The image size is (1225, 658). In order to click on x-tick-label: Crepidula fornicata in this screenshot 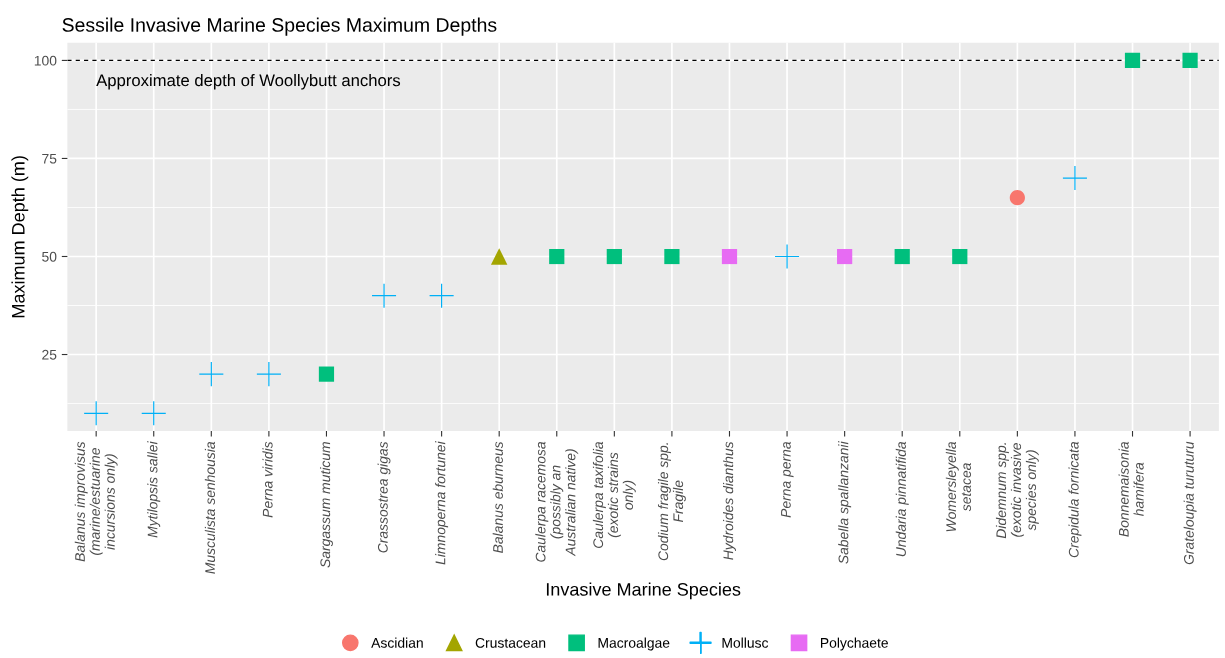, I will do `click(1075, 499)`.